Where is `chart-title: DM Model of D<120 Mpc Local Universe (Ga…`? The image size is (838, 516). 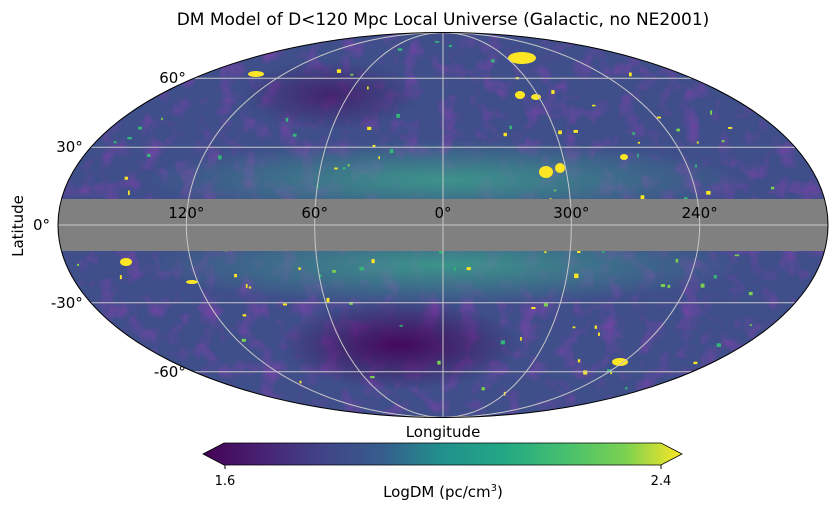 chart-title: DM Model of D<120 Mpc Local Universe (Ga… is located at coordinates (443, 20).